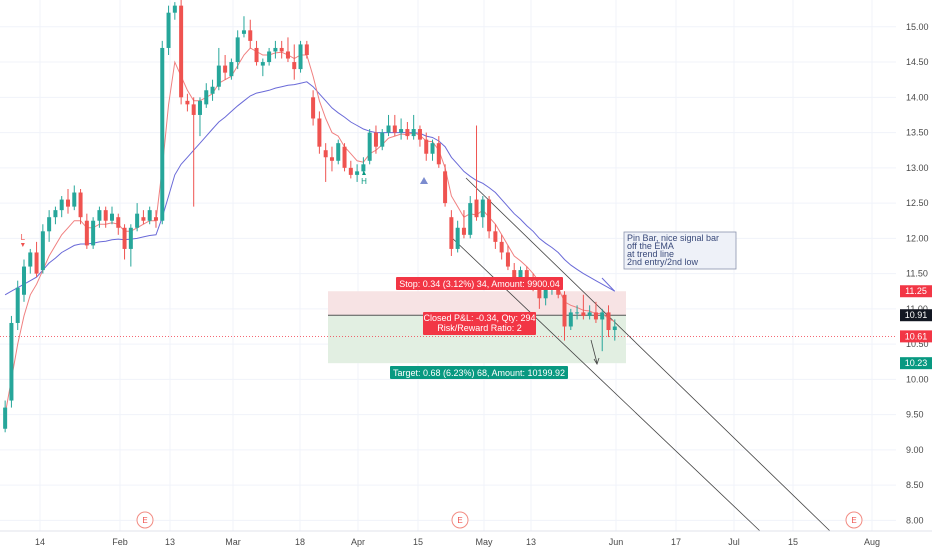 The image size is (932, 550). I want to click on x-tick-label: May, so click(484, 542).